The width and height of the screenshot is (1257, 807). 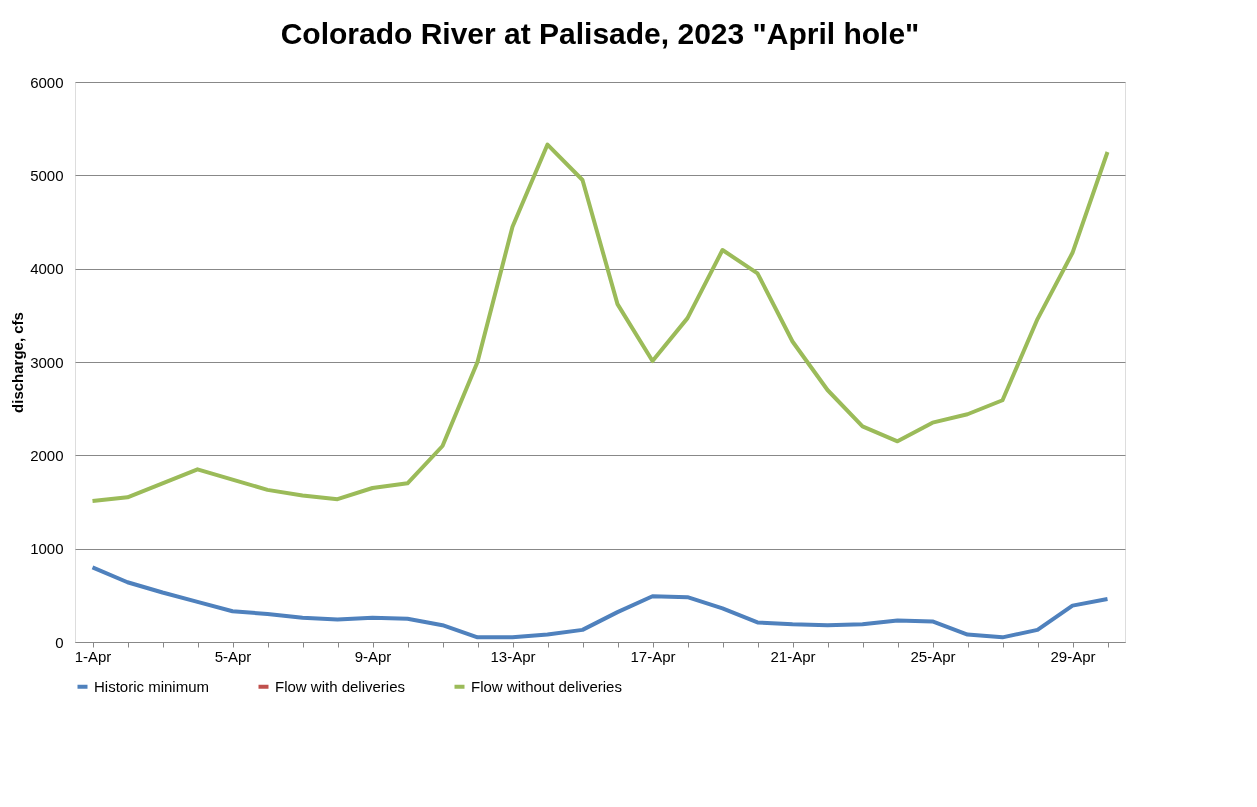 What do you see at coordinates (47, 269) in the screenshot?
I see `y-tick-label: 4000` at bounding box center [47, 269].